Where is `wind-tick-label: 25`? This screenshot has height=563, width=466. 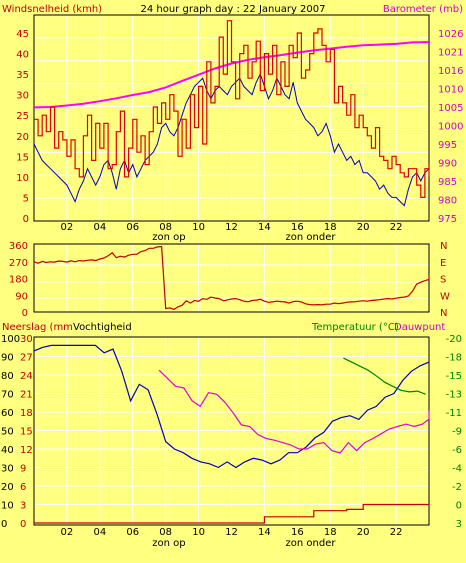
wind-tick-label: 25 is located at coordinates (22, 116).